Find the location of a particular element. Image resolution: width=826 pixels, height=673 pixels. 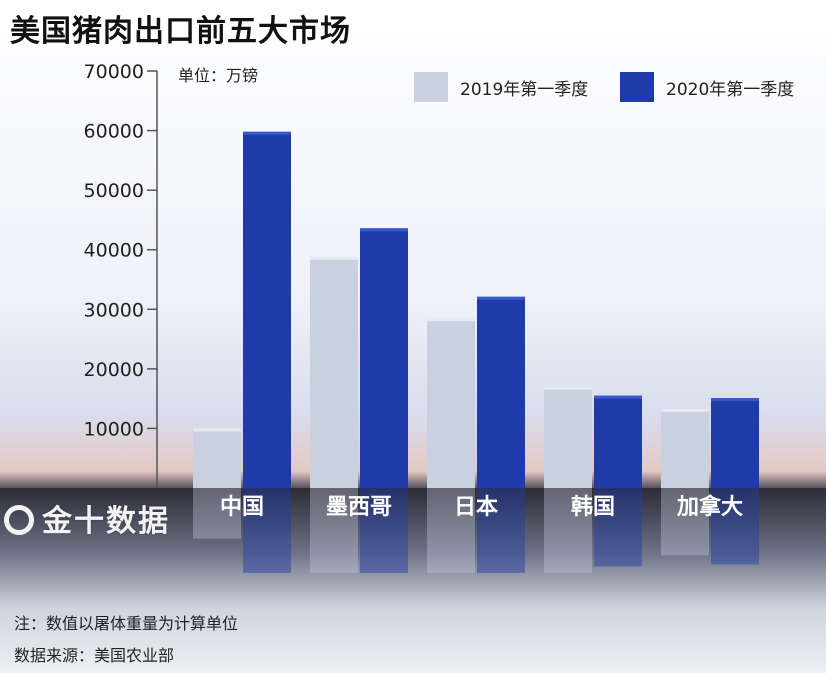

chart-title: 美国猪肉出口前五大市场 is located at coordinates (180, 31).